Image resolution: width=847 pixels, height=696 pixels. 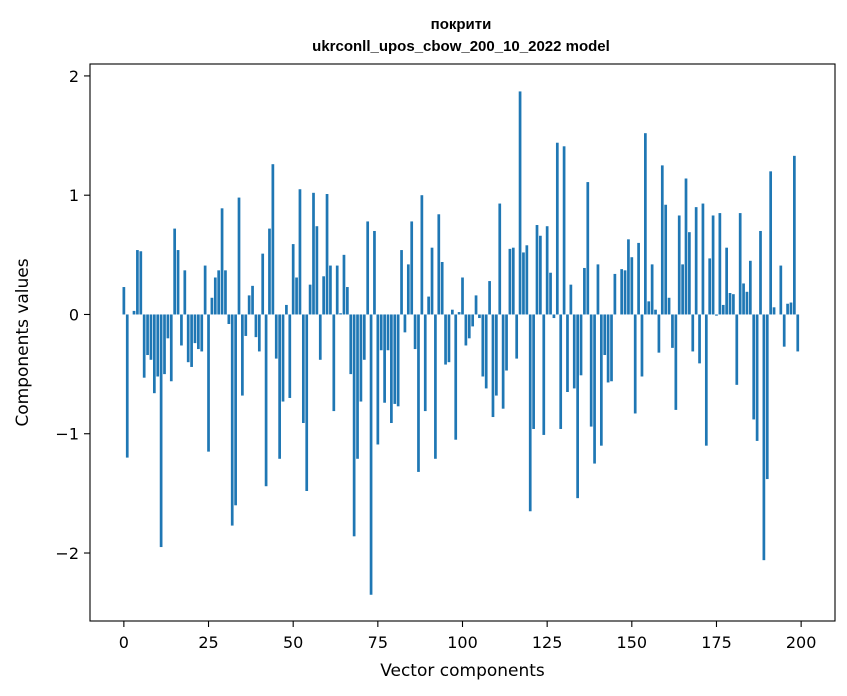 What do you see at coordinates (67, 553) in the screenshot?
I see `y-tick-label: −2` at bounding box center [67, 553].